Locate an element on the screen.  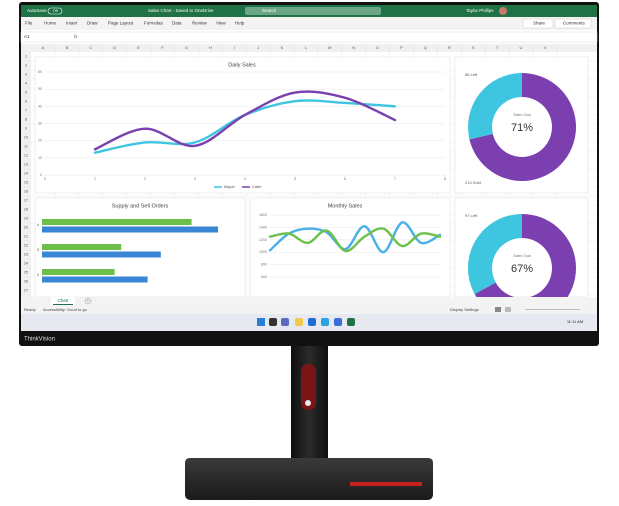
y-tick-label: 10 is located at coordinates (40, 158).